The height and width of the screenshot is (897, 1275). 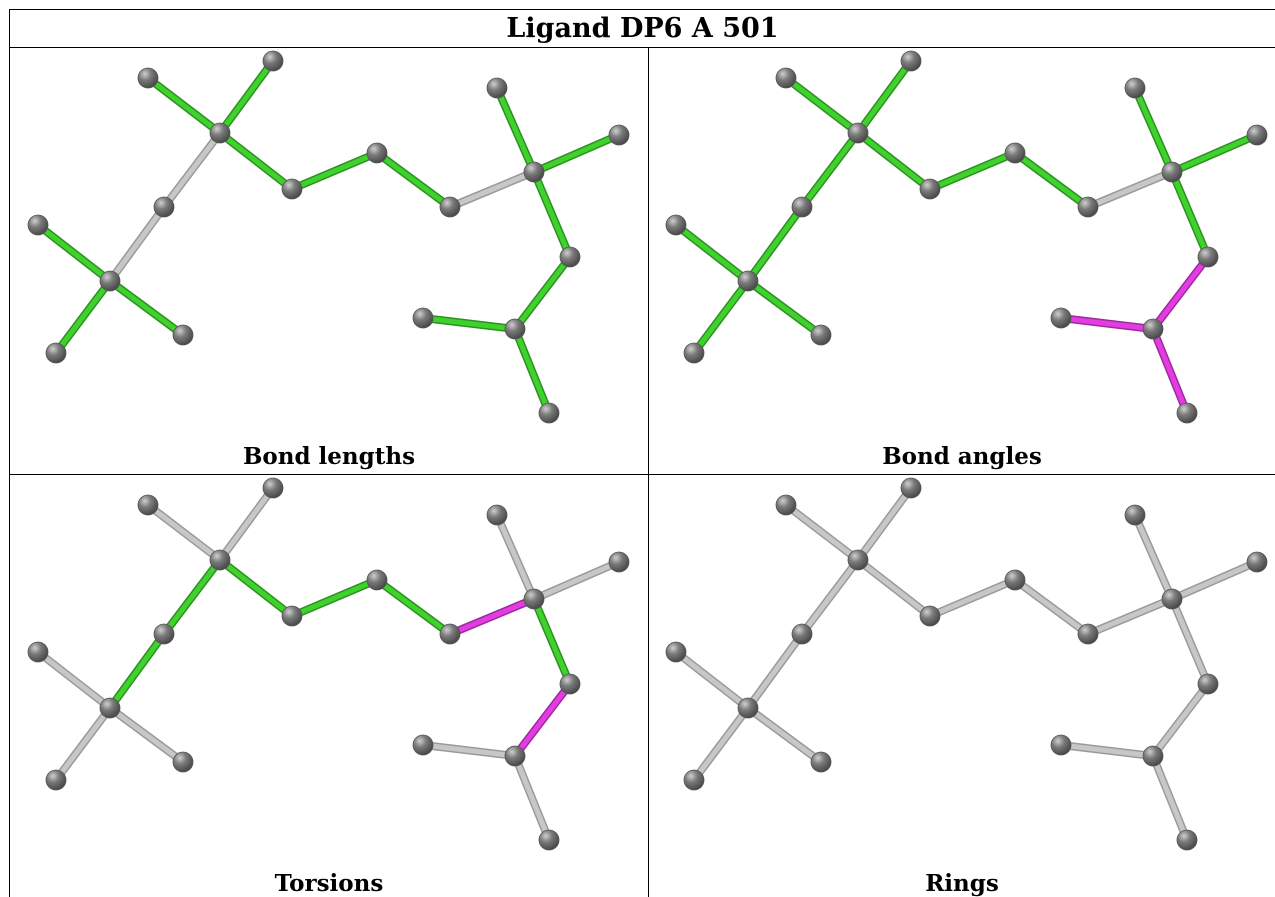 What do you see at coordinates (642, 28) in the screenshot?
I see `page-title: Ligand DP6 A 501` at bounding box center [642, 28].